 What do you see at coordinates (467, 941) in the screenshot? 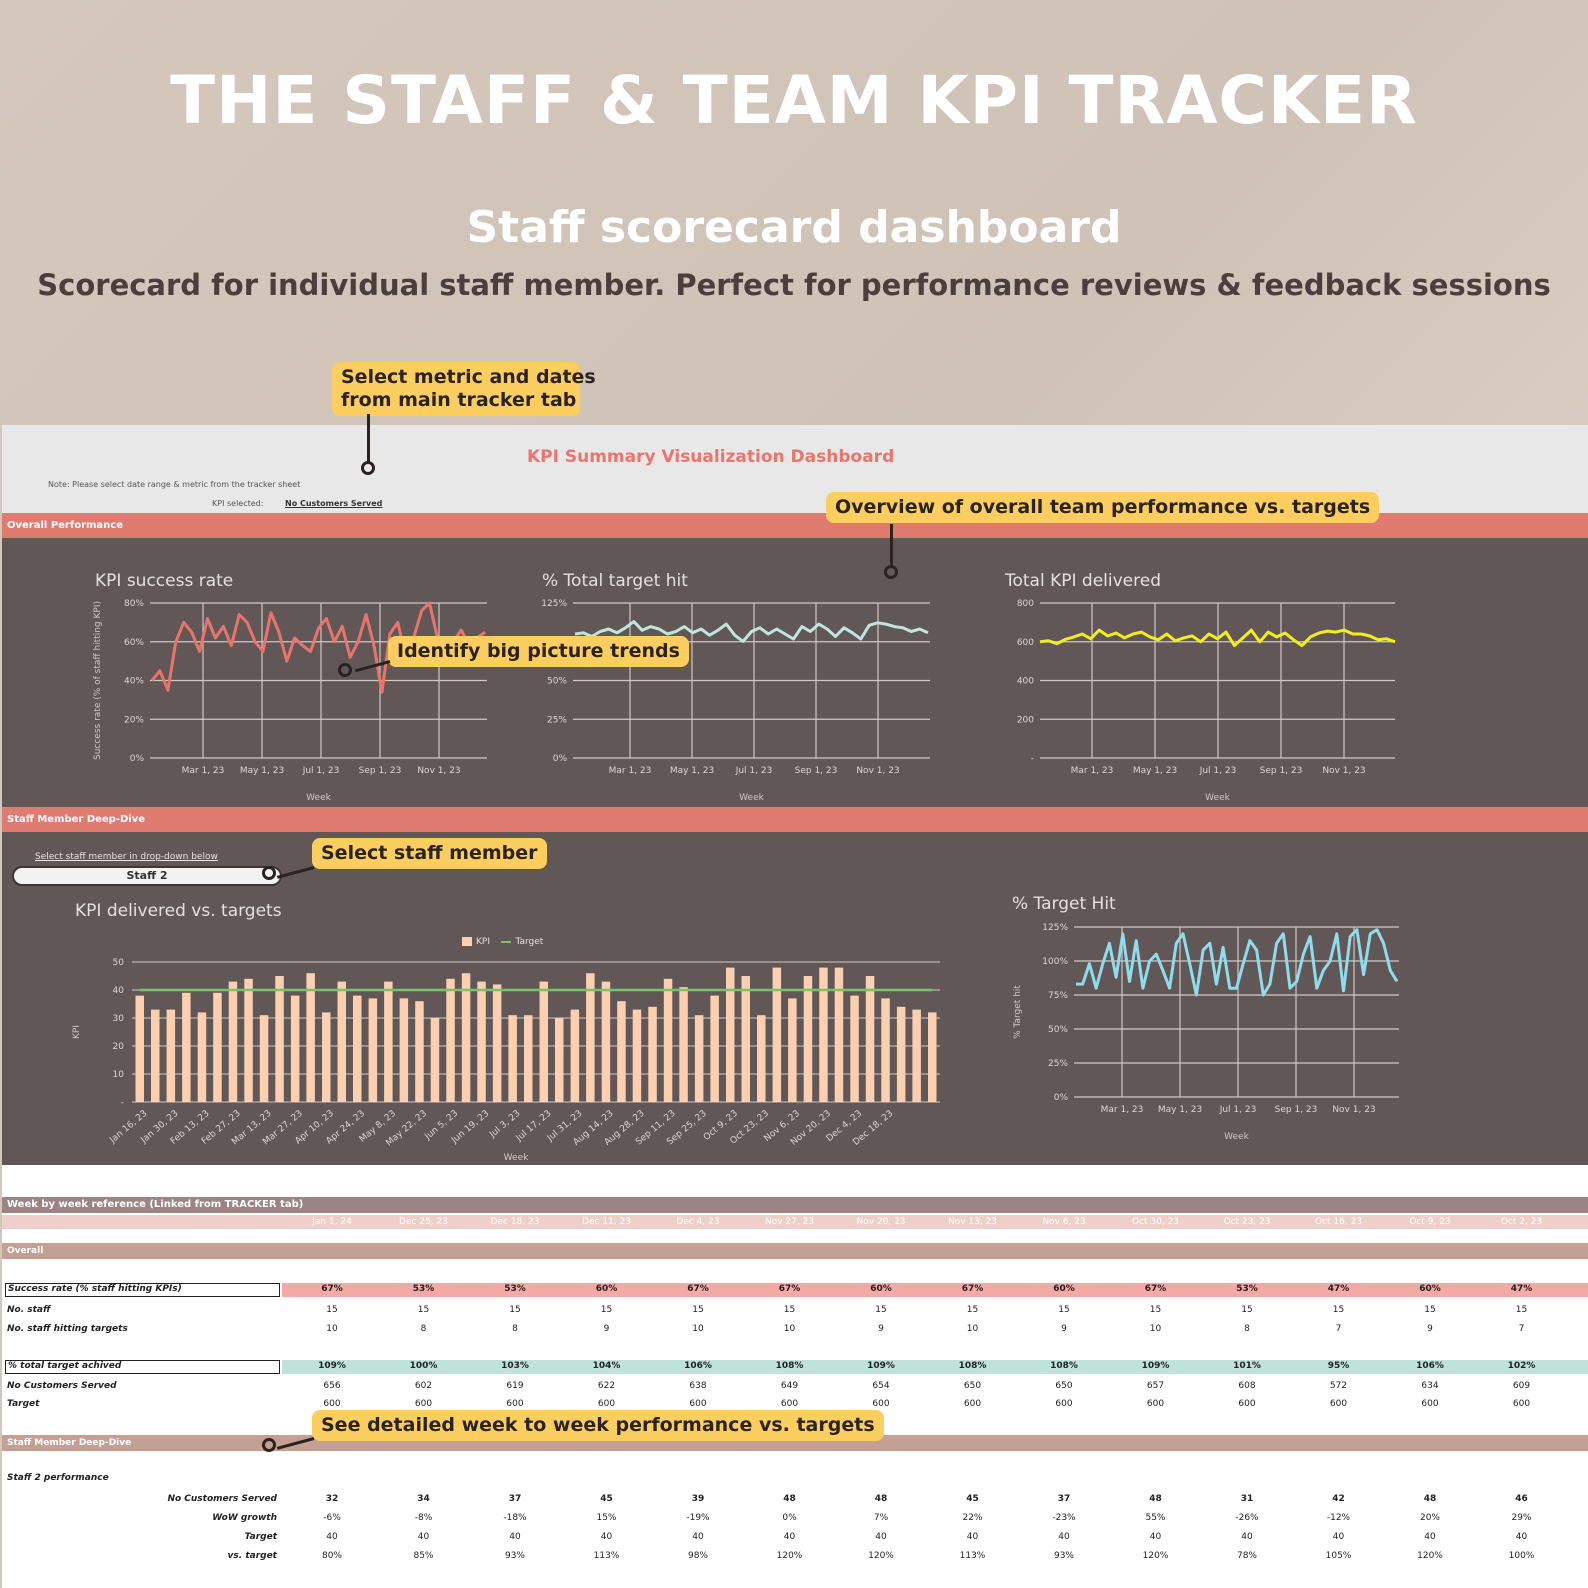
I see `legend-kpi-swatch` at bounding box center [467, 941].